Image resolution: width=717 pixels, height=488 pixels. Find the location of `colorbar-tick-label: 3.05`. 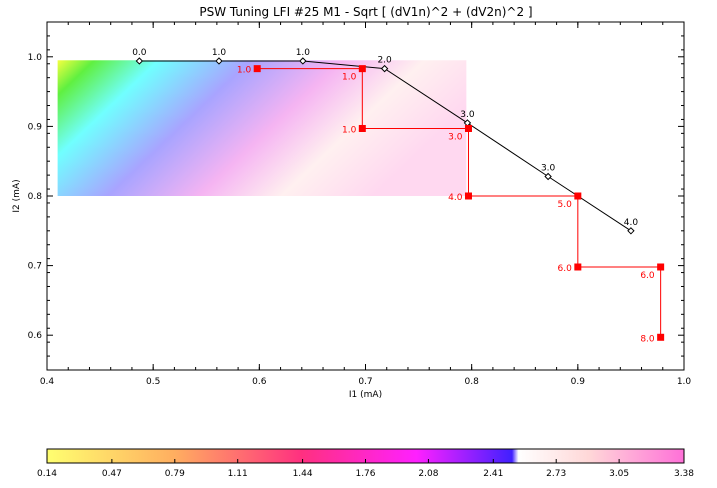

colorbar-tick-label: 3.05 is located at coordinates (619, 474).